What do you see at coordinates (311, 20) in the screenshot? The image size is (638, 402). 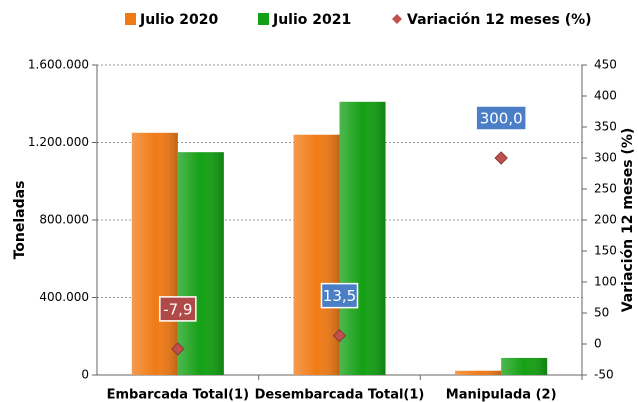 I see `legend-label: Julio 2021` at bounding box center [311, 20].